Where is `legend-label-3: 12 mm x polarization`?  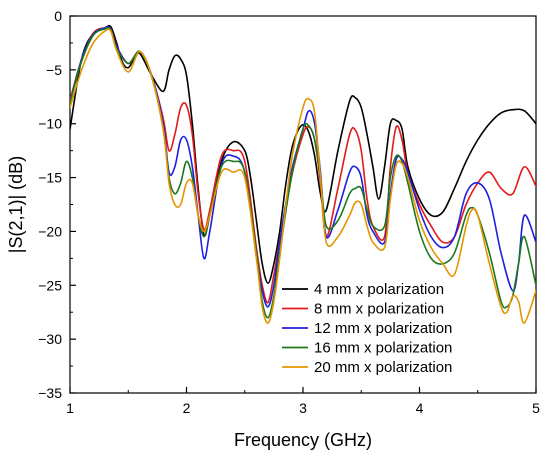 legend-label-3: 12 mm x polarization is located at coordinates (383, 328).